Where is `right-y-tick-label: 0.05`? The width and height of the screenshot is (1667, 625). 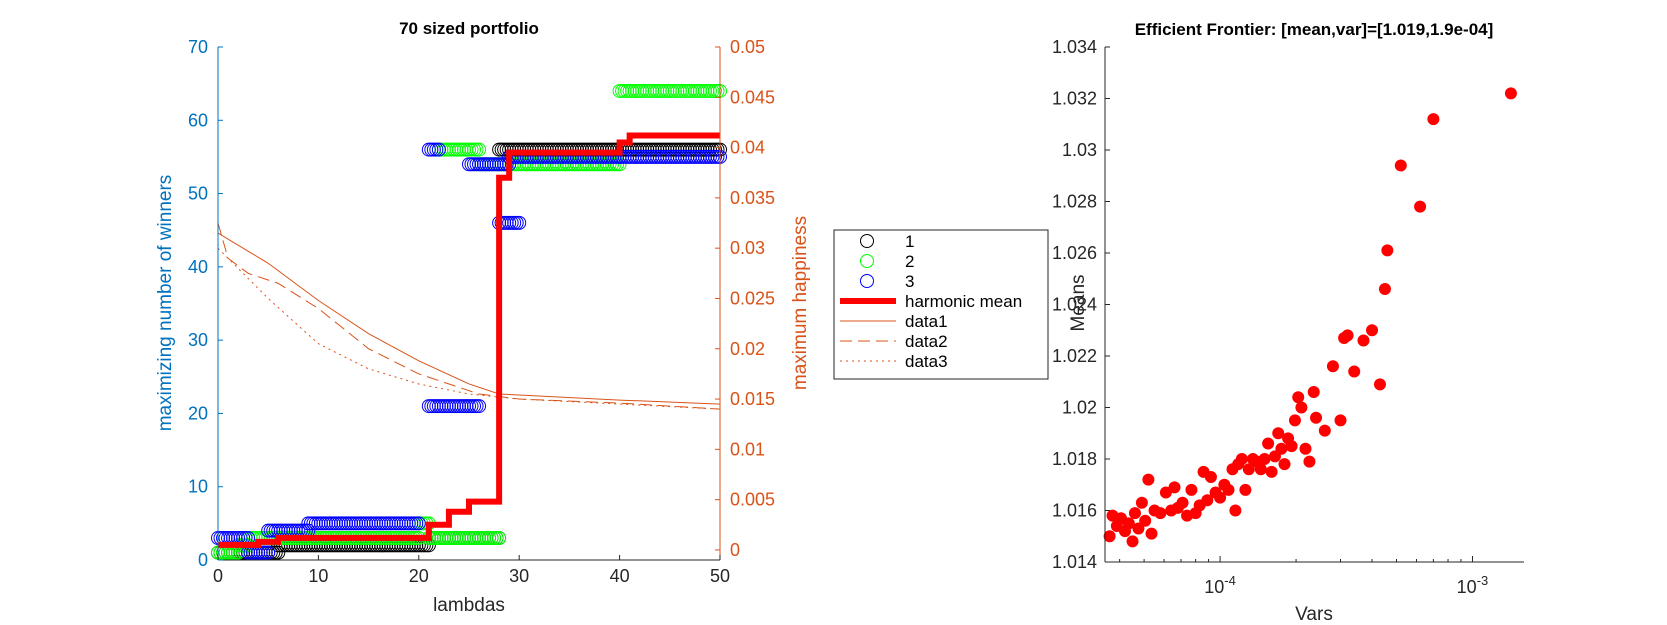 right-y-tick-label: 0.05 is located at coordinates (747, 47).